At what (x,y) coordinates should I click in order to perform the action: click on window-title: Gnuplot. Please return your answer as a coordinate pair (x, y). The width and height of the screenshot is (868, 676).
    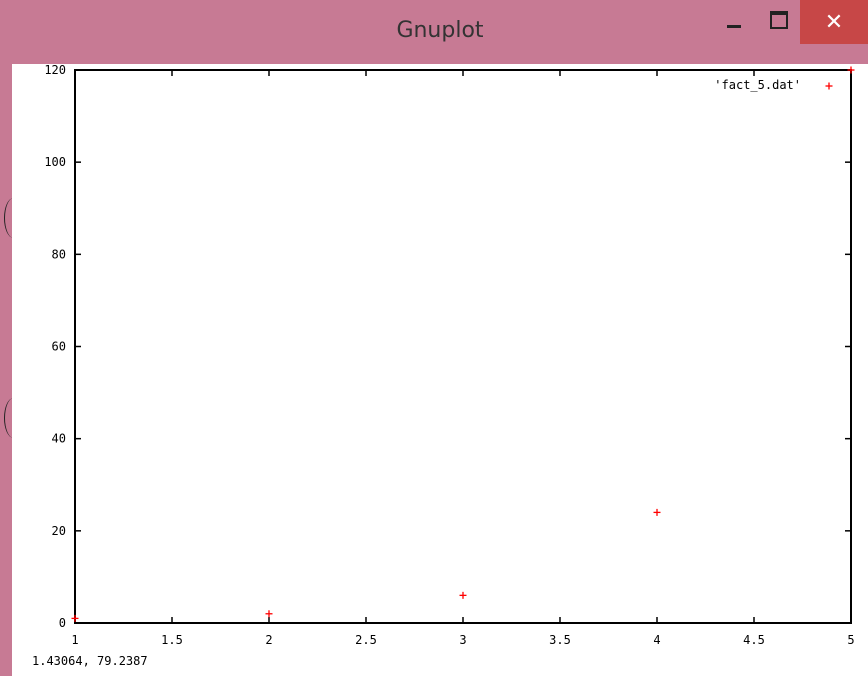
    Looking at the image, I should click on (440, 30).